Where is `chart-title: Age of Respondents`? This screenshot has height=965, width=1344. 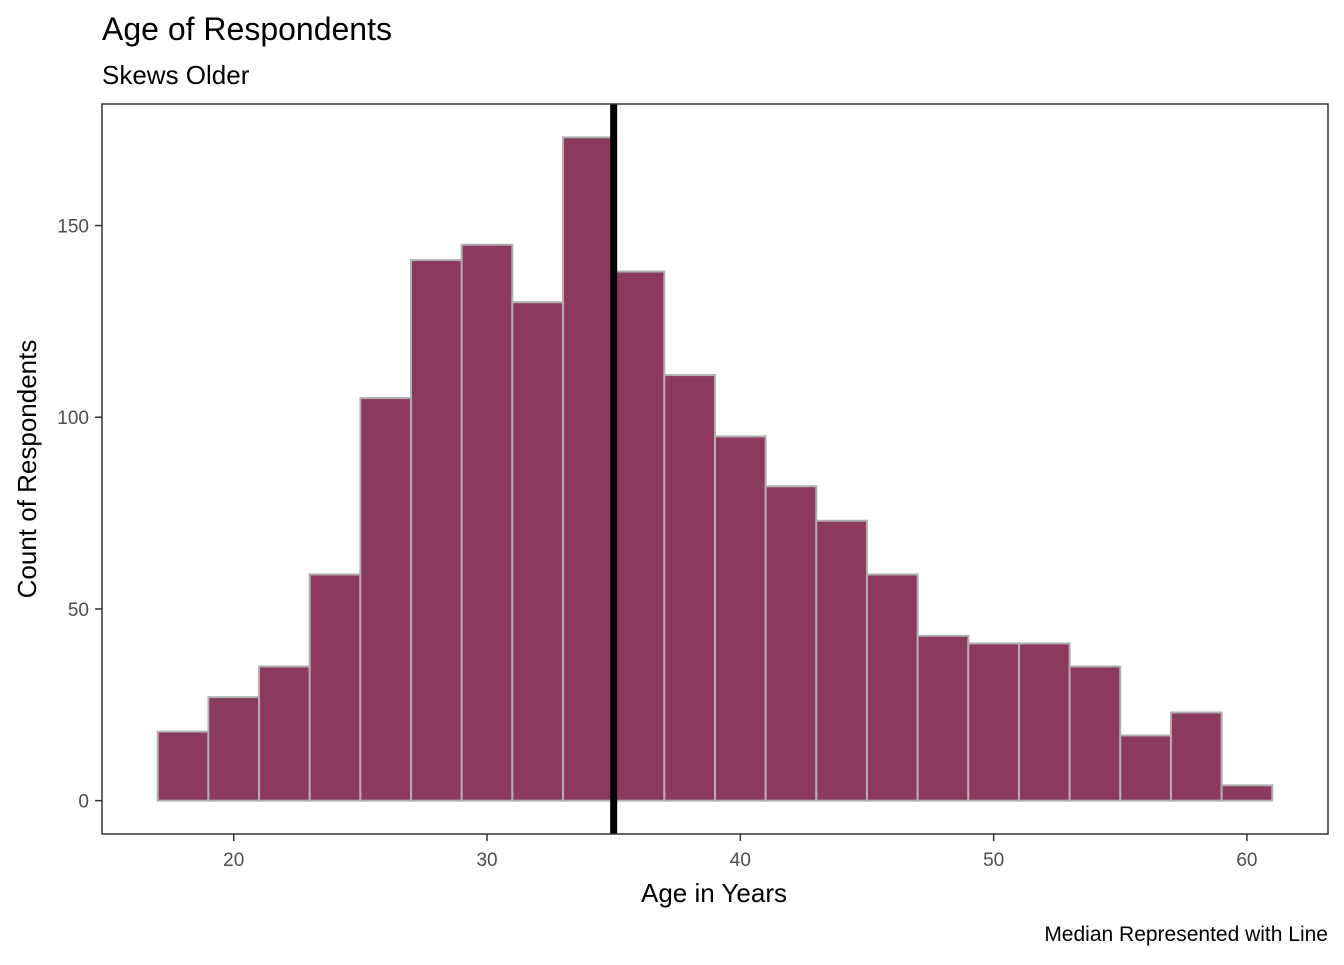
chart-title: Age of Respondents is located at coordinates (247, 29).